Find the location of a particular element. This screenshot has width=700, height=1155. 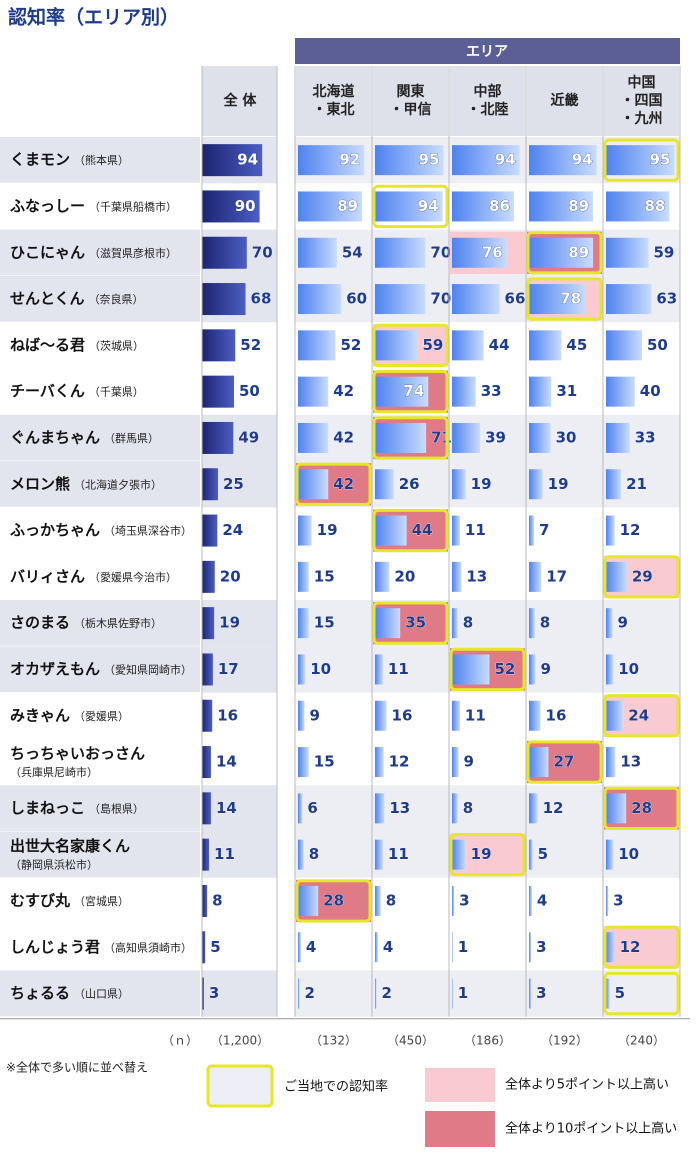

value-label: 24 is located at coordinates (638, 715).